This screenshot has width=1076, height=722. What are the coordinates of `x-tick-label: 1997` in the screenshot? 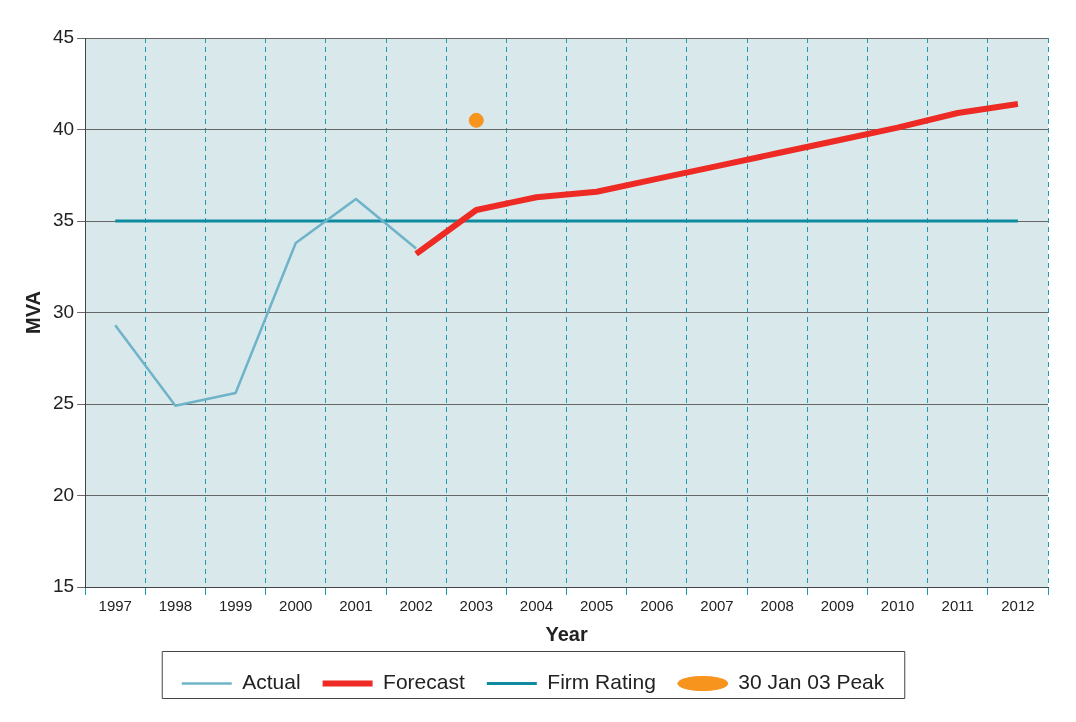 It's located at (115, 606).